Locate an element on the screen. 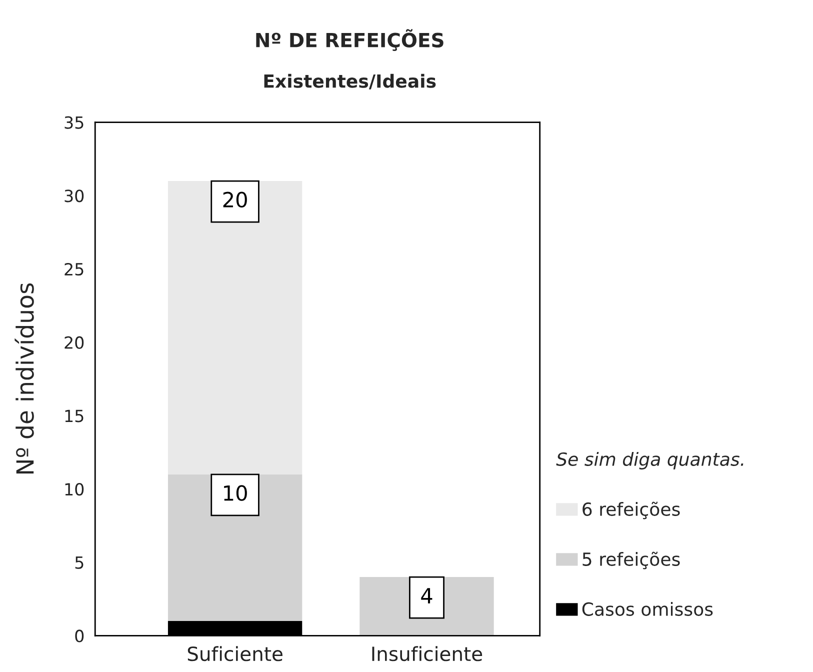 The image size is (813, 672). chart-title: Nº DE REFEIÇÕES is located at coordinates (350, 40).